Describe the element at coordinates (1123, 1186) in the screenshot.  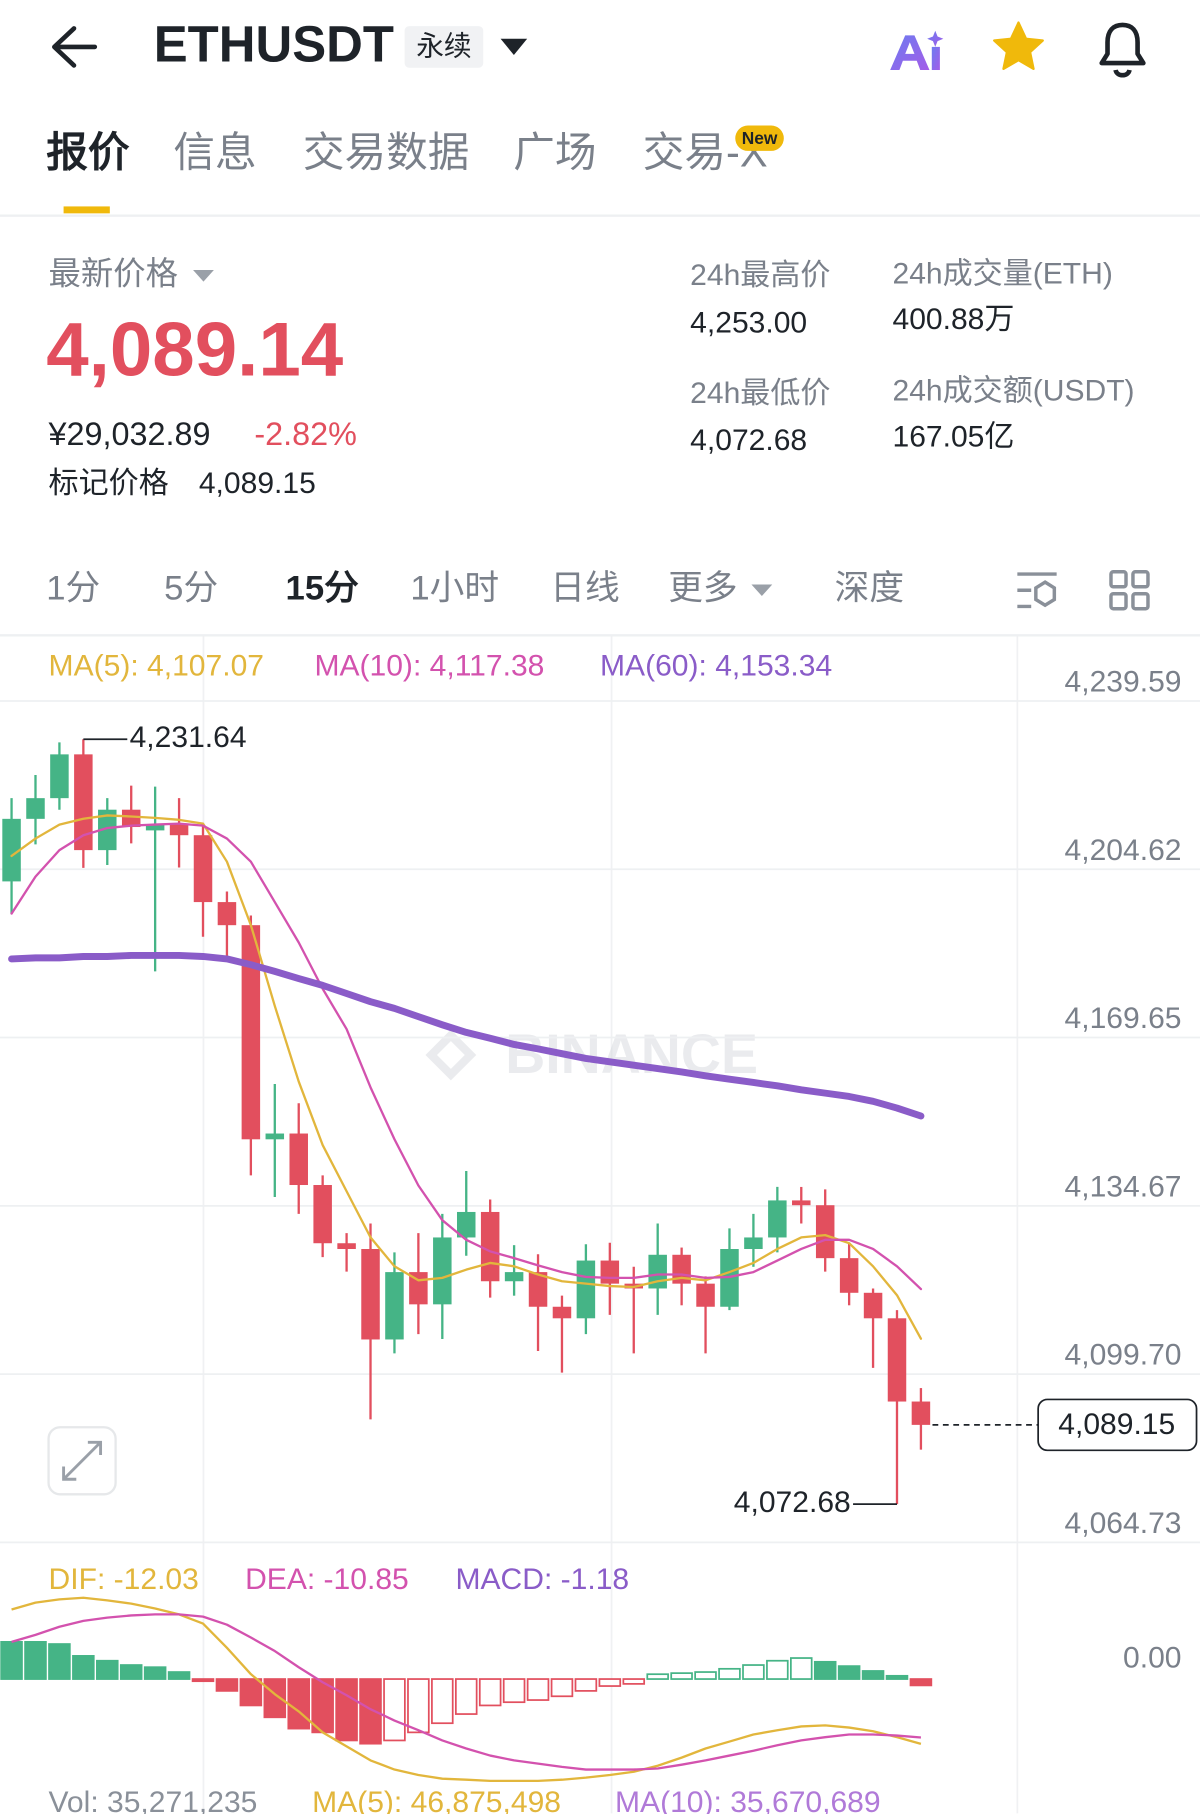
I see `y-tick-label: 4,134.67` at that location.